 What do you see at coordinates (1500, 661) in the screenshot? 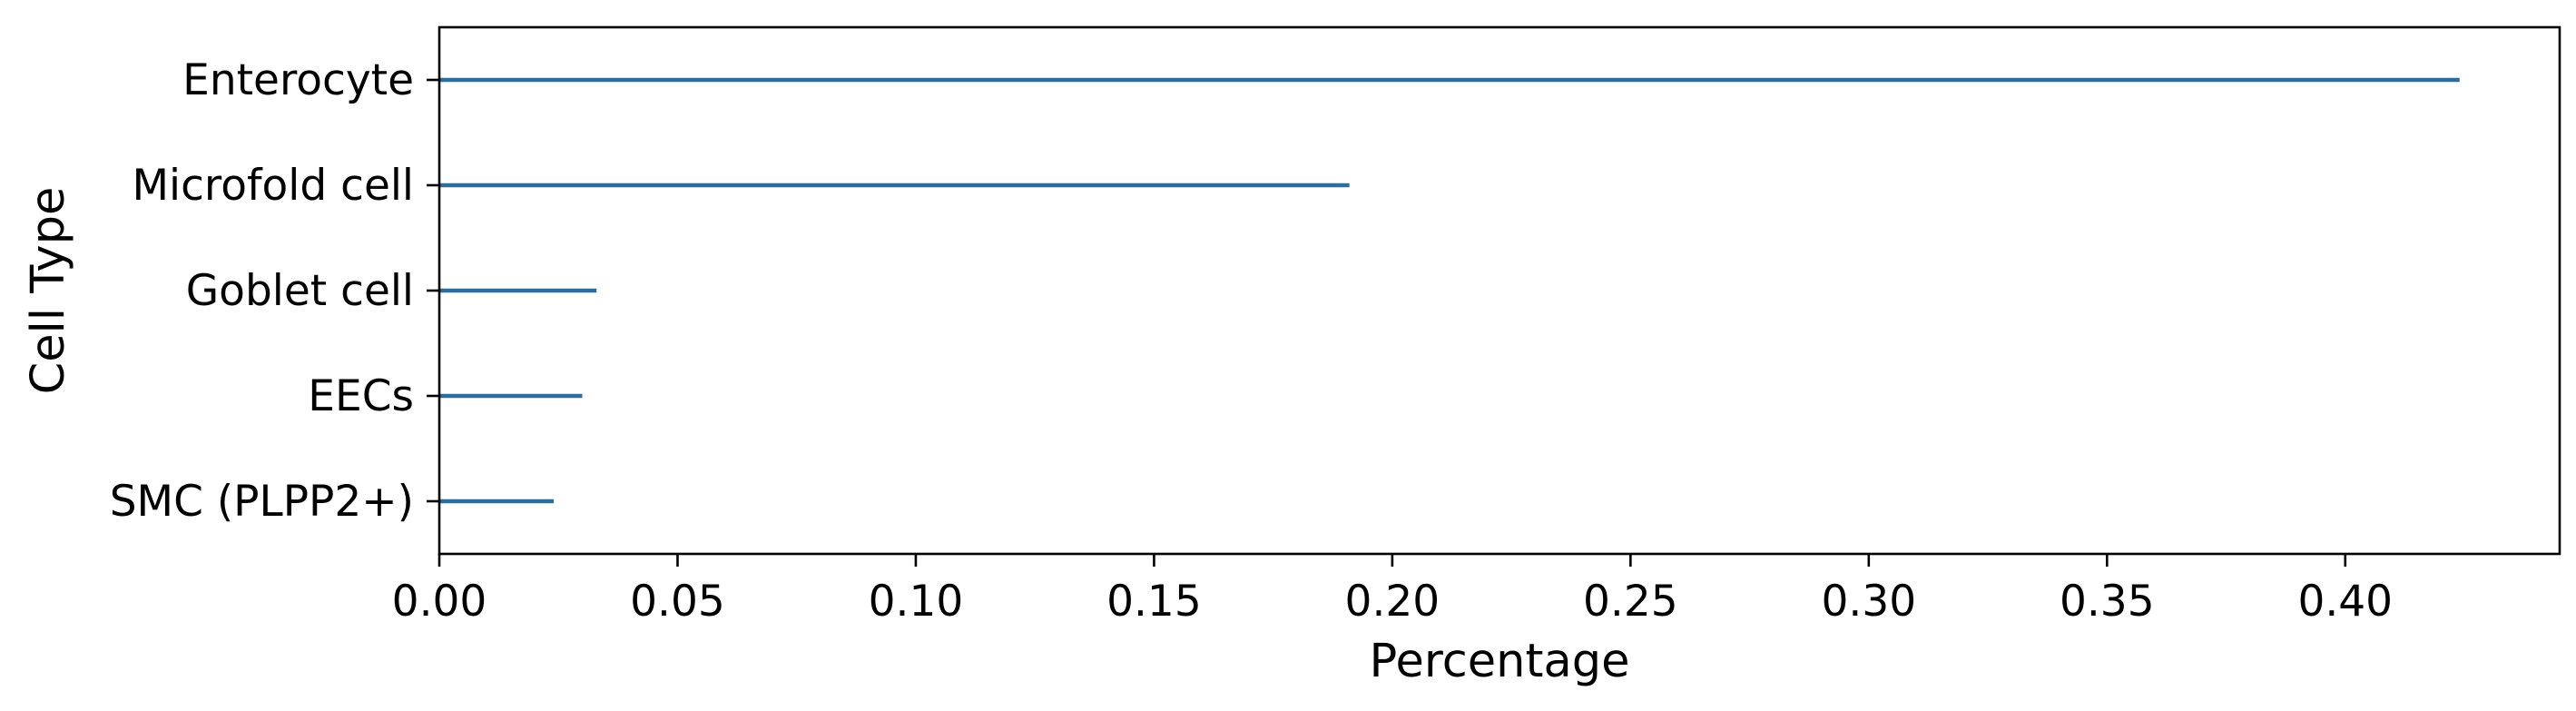
I see `x-axis-label: Percentage` at bounding box center [1500, 661].